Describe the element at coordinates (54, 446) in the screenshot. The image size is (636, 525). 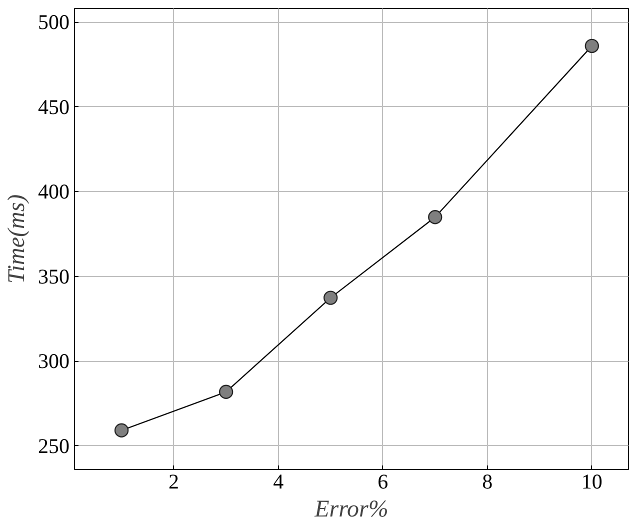
I see `y-tick-label: 250` at that location.